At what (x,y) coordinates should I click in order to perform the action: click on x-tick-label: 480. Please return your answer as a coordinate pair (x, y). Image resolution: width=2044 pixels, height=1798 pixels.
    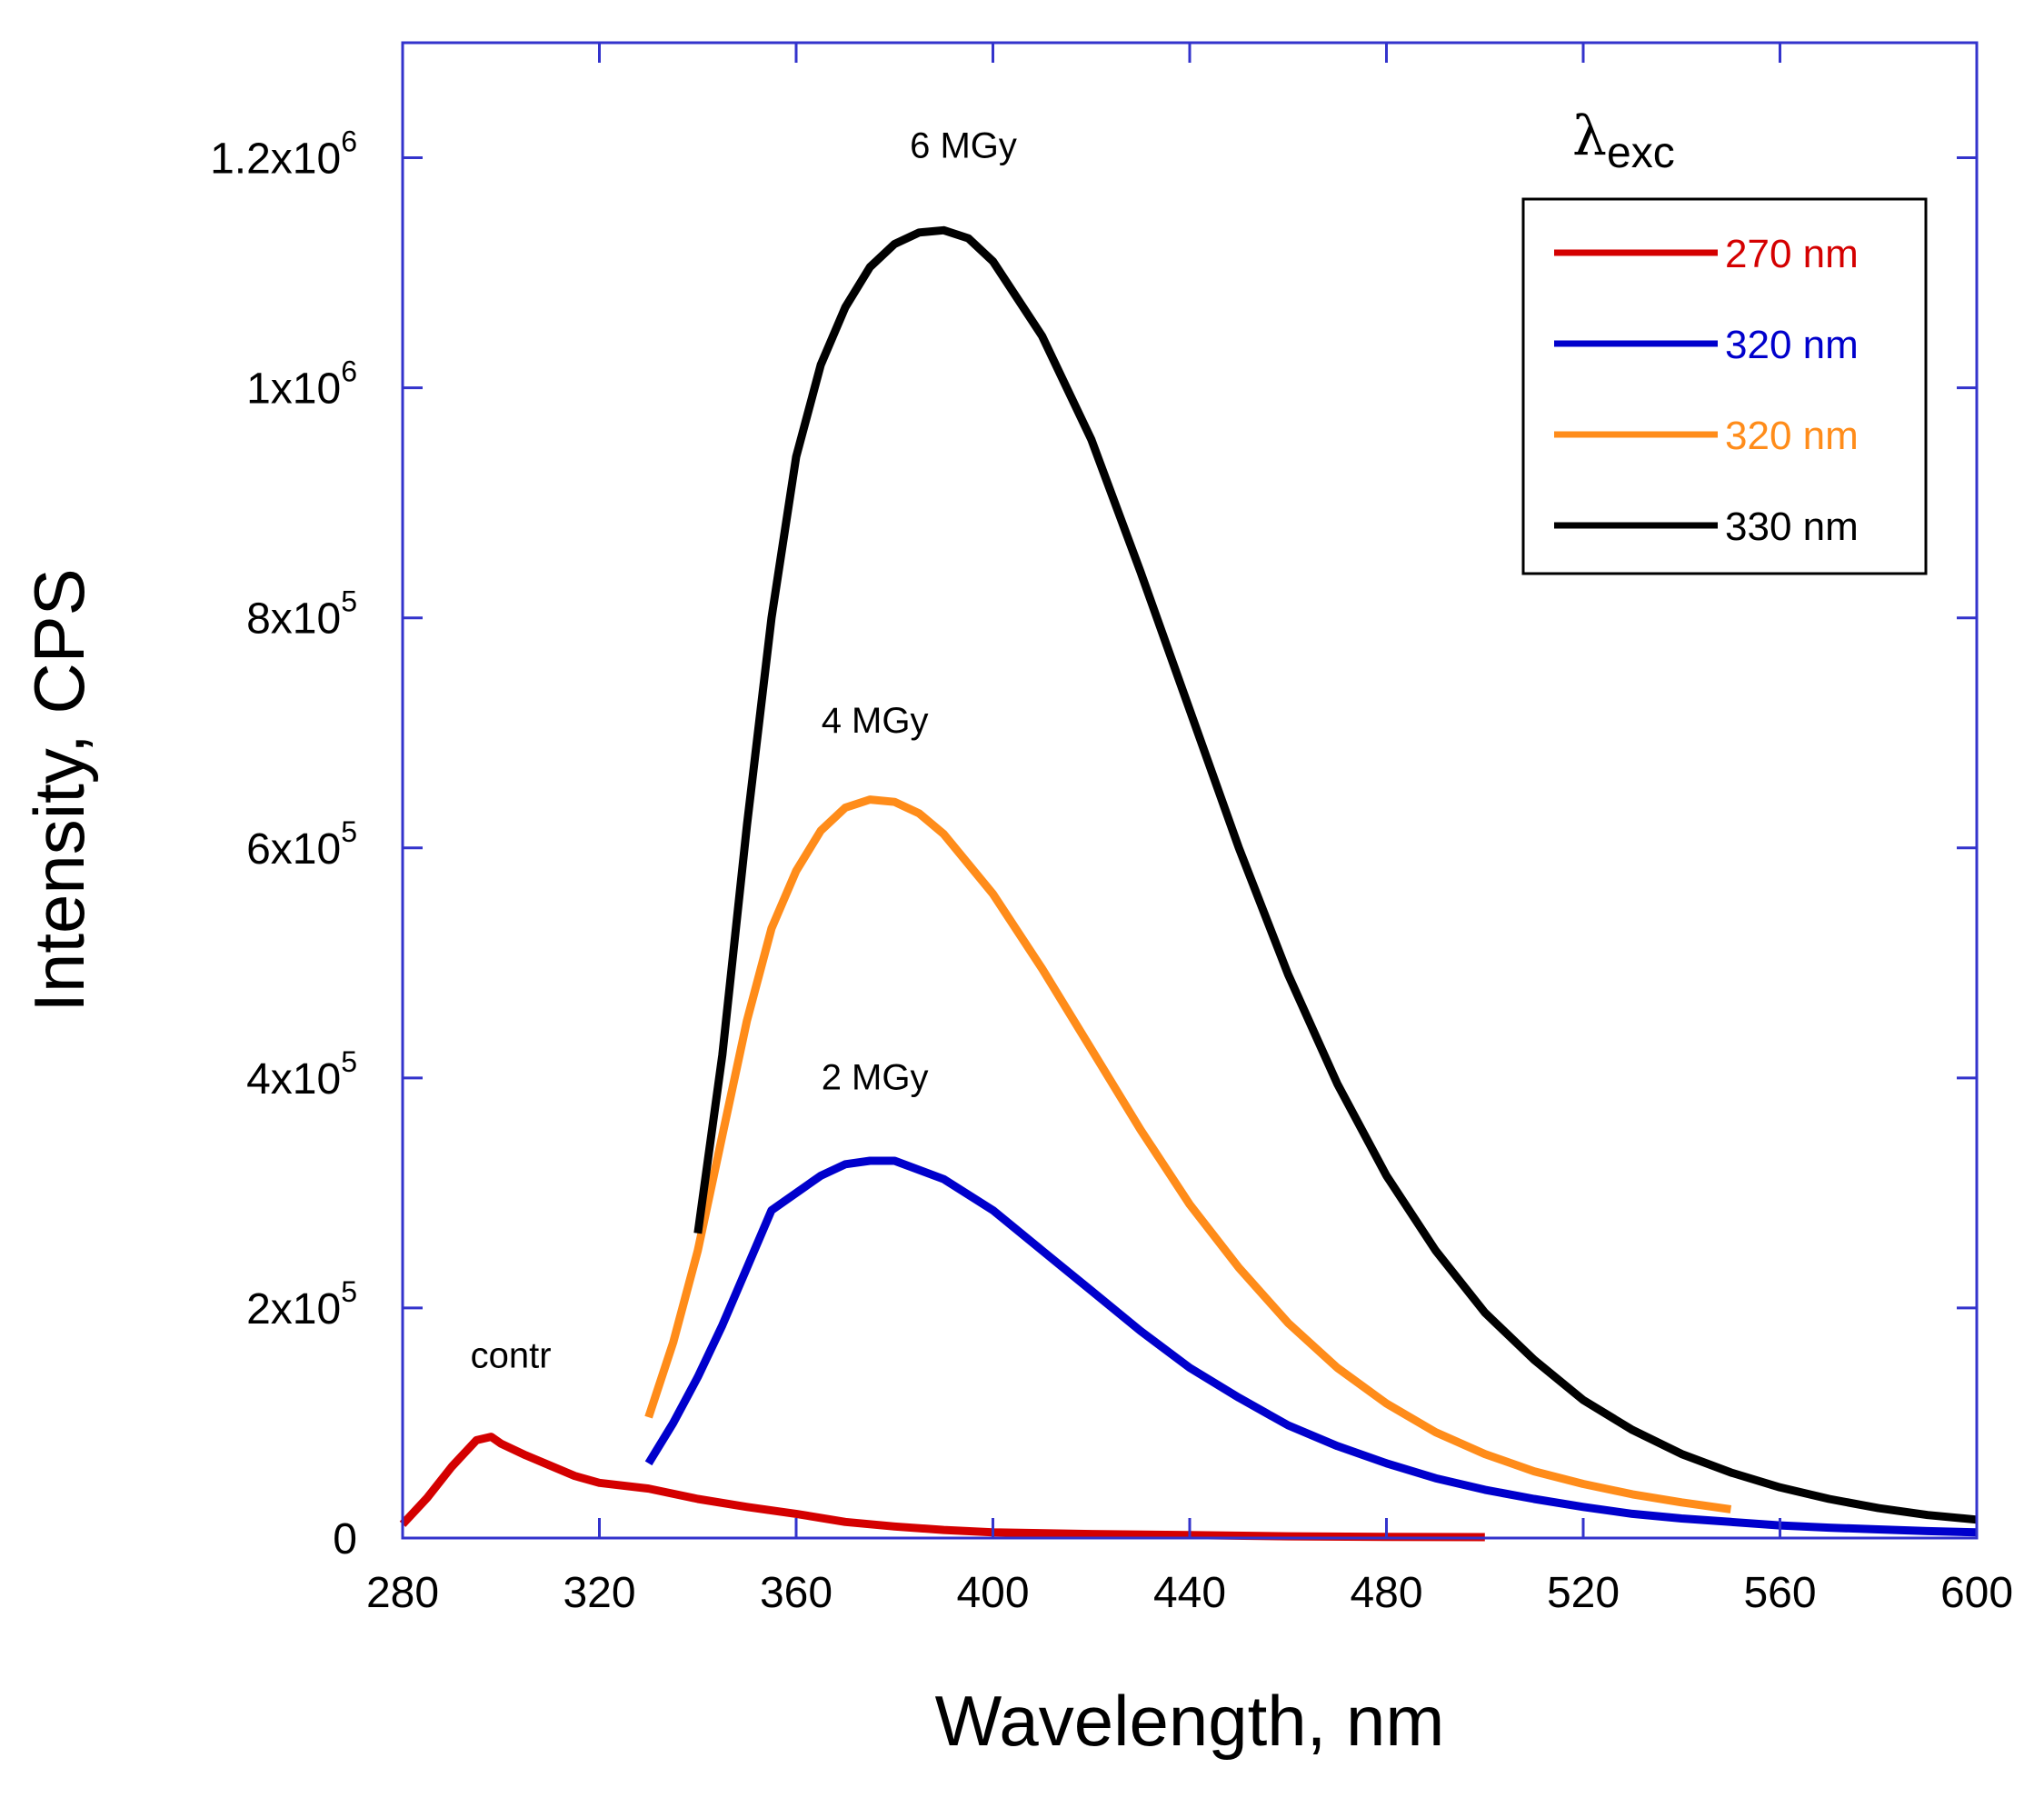
    Looking at the image, I should click on (1386, 1593).